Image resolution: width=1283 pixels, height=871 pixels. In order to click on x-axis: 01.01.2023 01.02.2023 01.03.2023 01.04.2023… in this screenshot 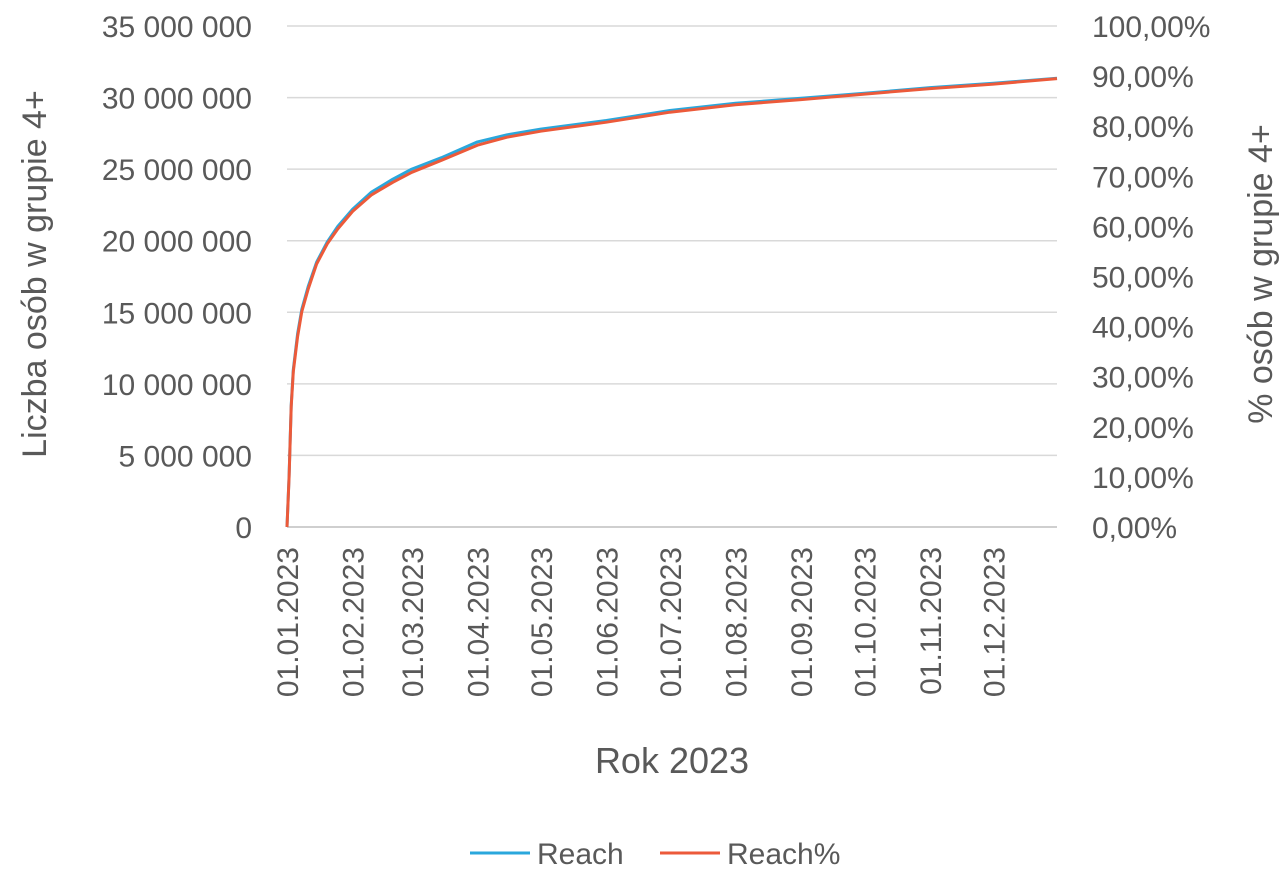, I will do `click(642, 622)`.